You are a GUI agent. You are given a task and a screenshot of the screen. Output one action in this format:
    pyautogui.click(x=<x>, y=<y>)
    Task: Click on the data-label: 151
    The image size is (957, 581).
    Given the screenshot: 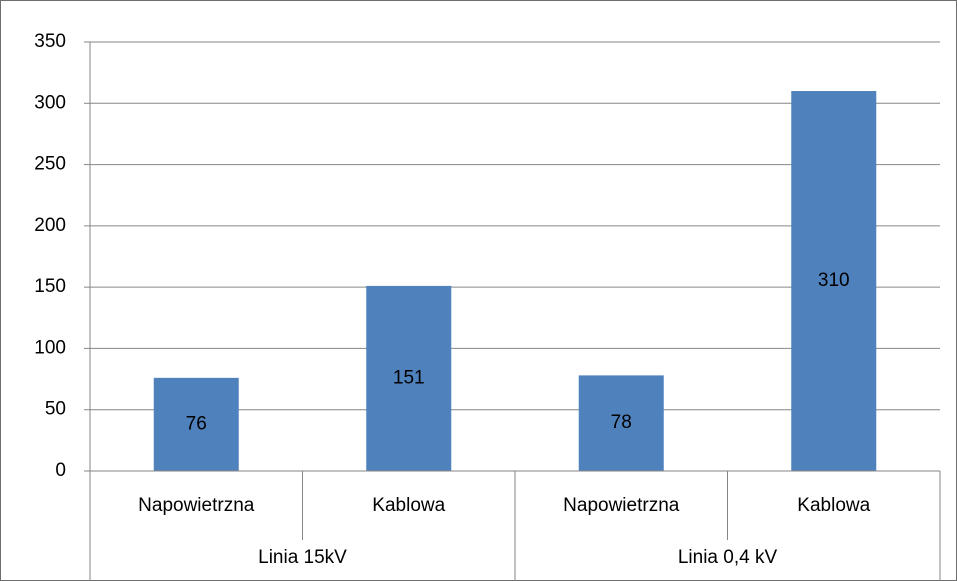 What is the action you would take?
    pyautogui.click(x=409, y=377)
    